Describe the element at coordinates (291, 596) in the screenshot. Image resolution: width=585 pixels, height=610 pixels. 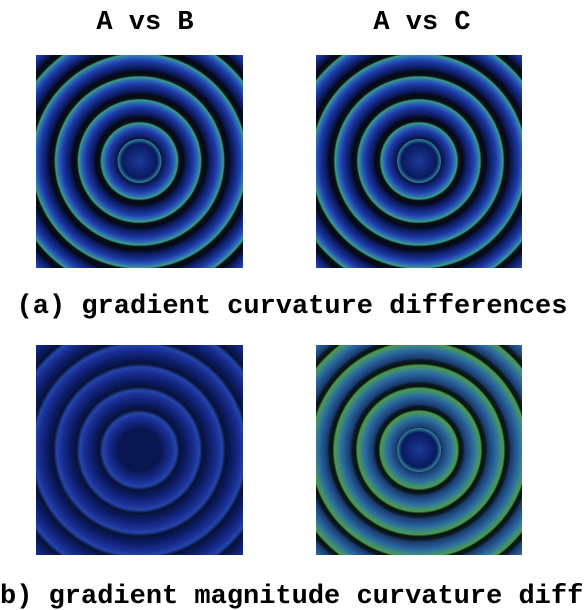
I see `caption: b) gradient magnitude curvature diff` at that location.